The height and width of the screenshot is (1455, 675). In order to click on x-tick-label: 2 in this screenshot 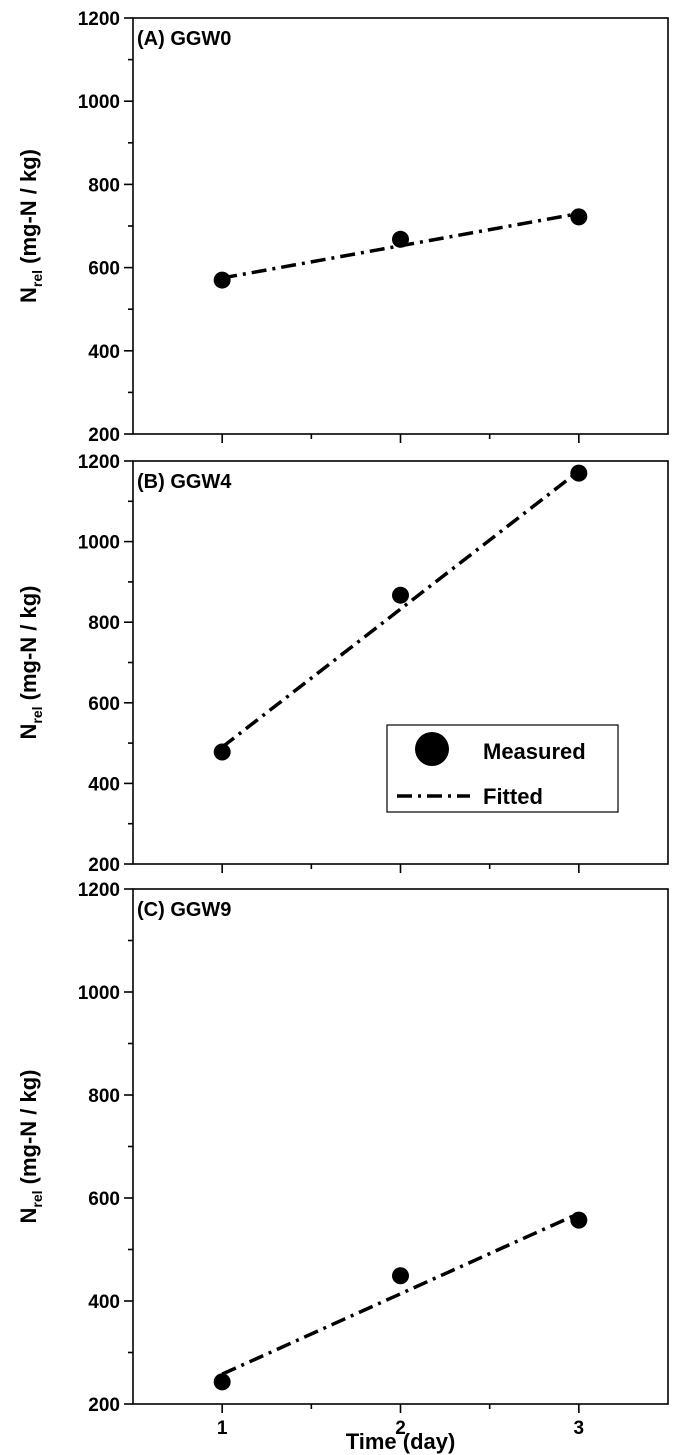, I will do `click(400, 1428)`.